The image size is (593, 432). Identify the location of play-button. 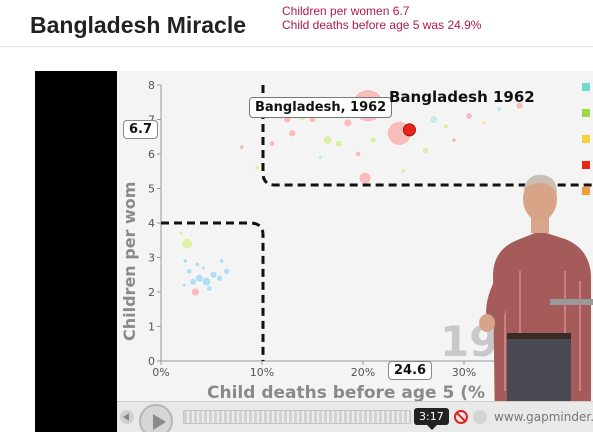
(156, 418).